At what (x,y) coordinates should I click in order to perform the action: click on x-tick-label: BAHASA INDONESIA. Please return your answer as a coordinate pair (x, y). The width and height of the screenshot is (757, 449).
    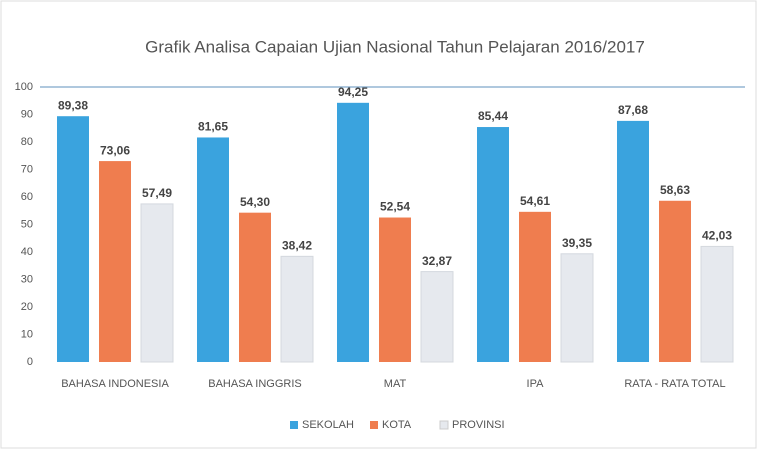
    Looking at the image, I should click on (115, 384).